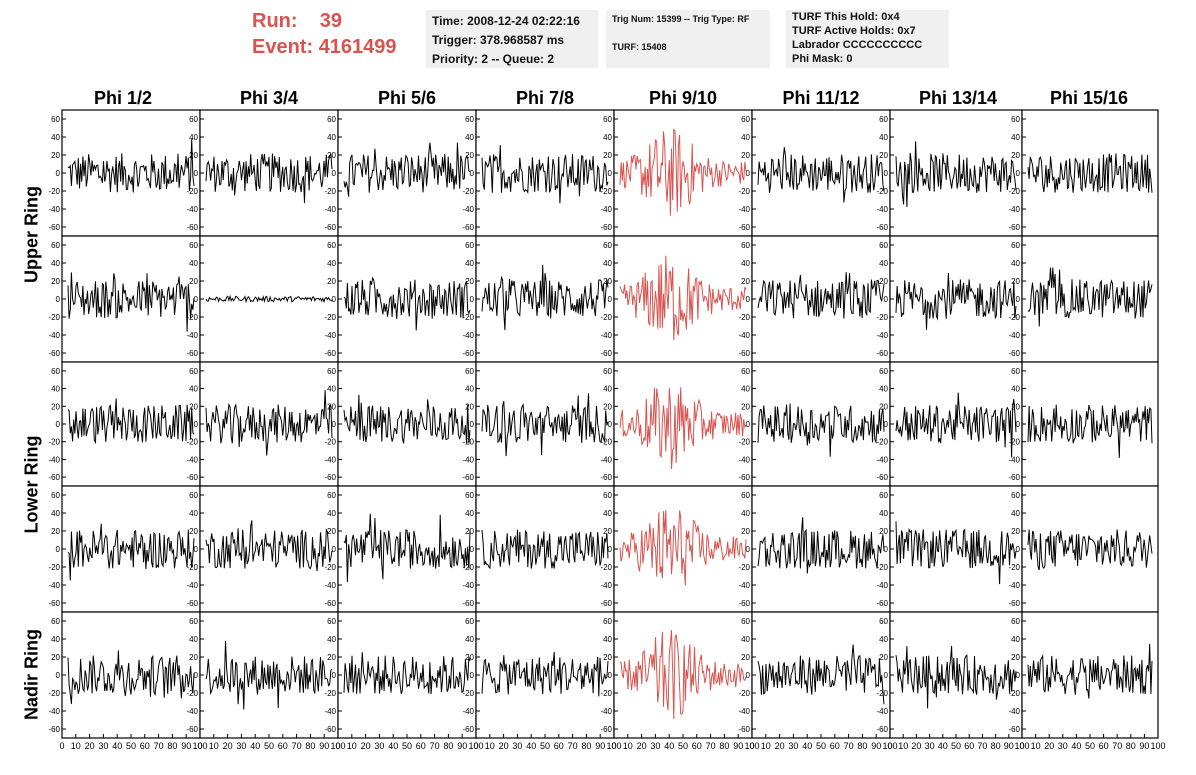 The height and width of the screenshot is (775, 1196). What do you see at coordinates (958, 98) in the screenshot?
I see `phi-header-7: Phi 13/14` at bounding box center [958, 98].